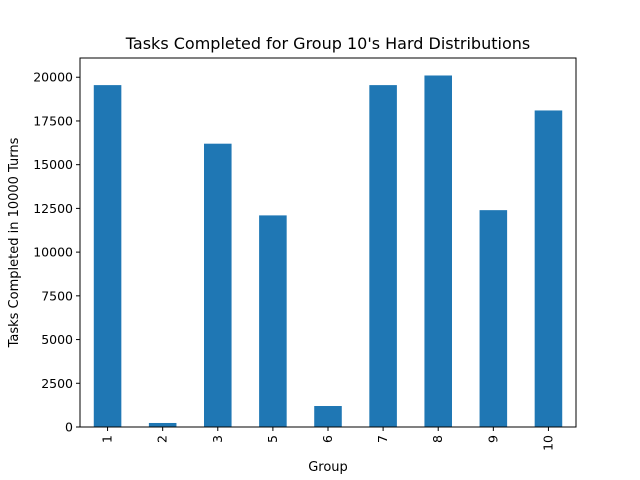  What do you see at coordinates (107, 439) in the screenshot?
I see `x-tick-label: 1` at bounding box center [107, 439].